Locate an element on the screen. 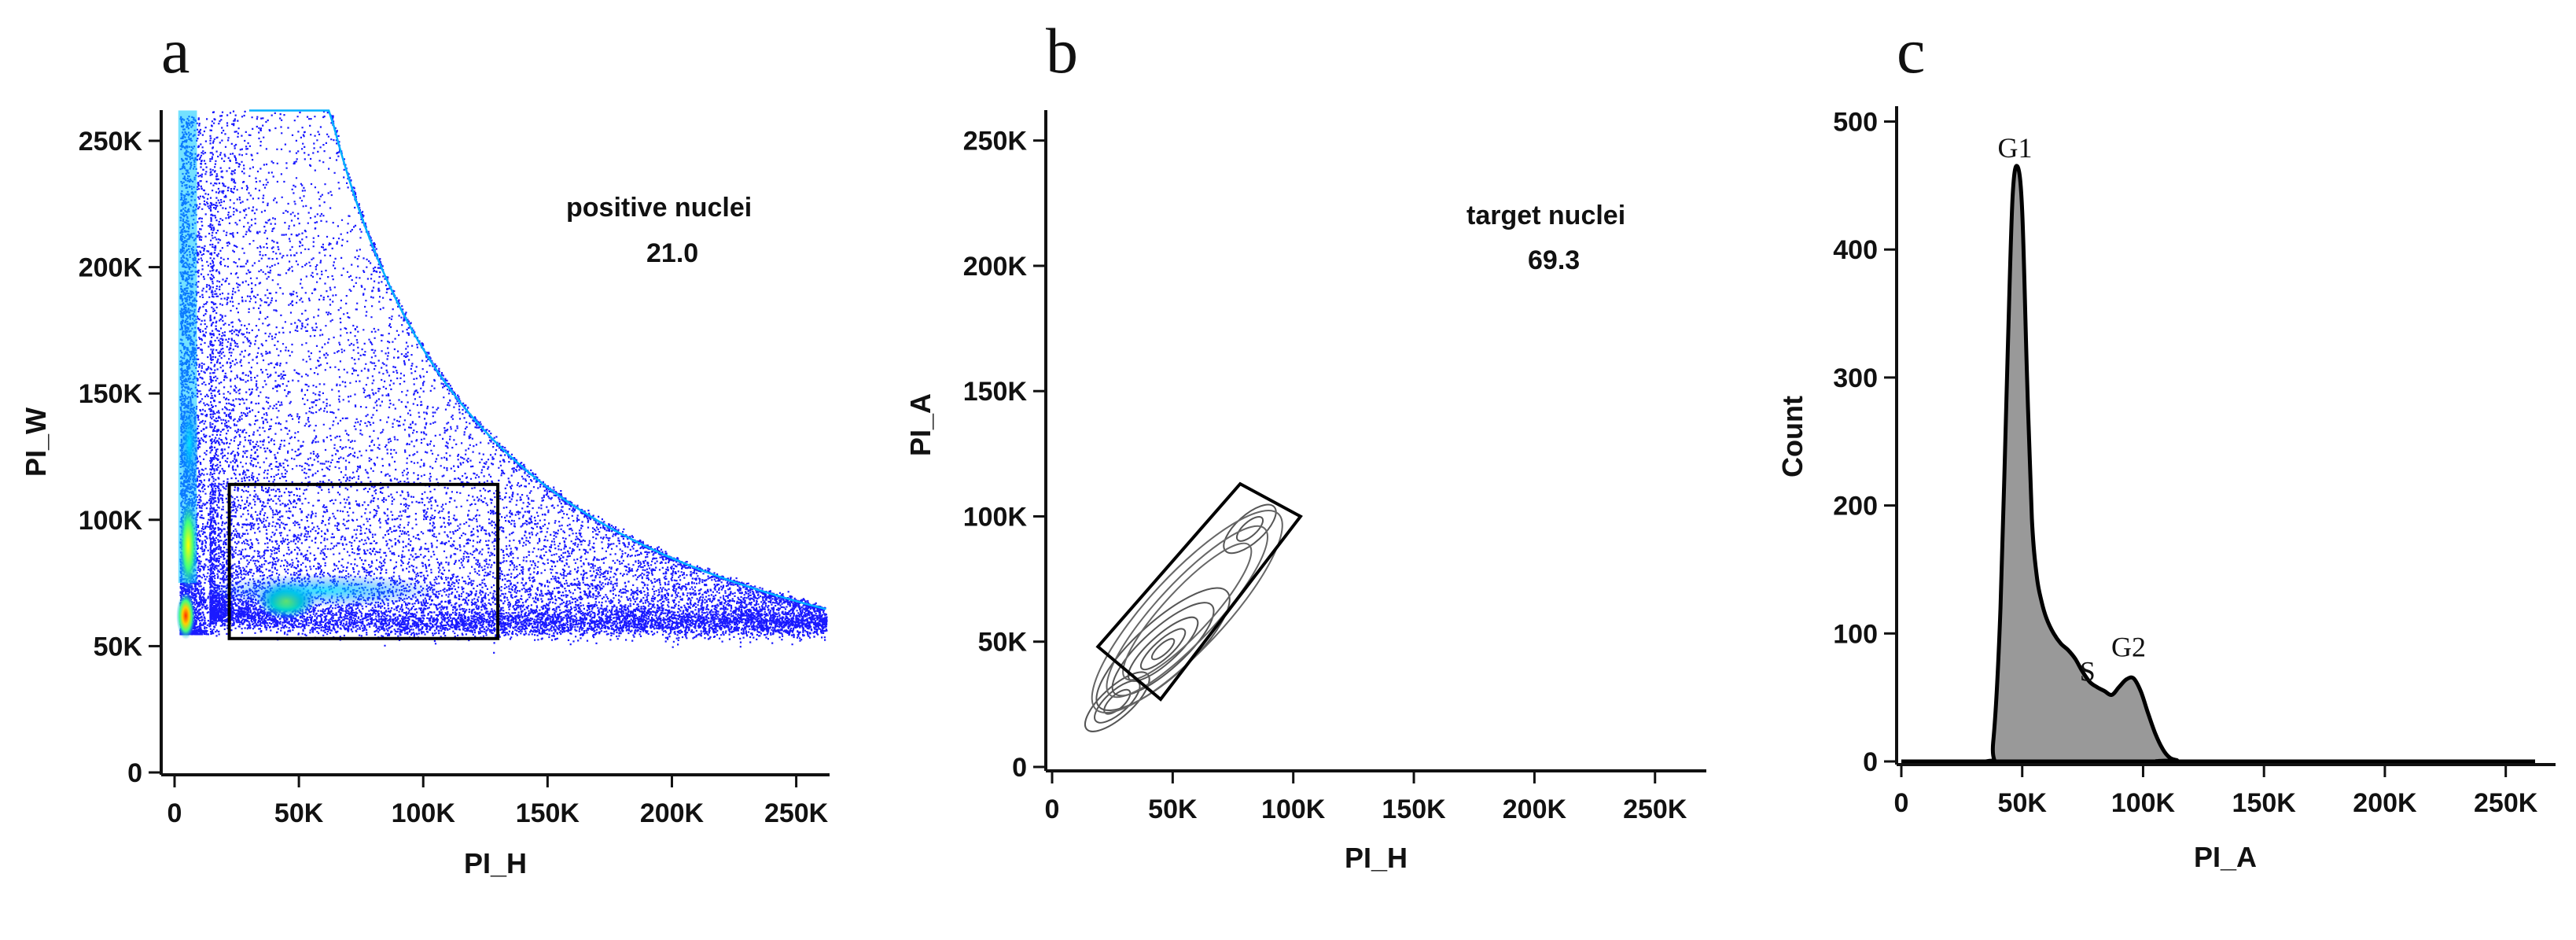 Image resolution: width=2576 pixels, height=940 pixels. panel-c-y-tick-label: 400 is located at coordinates (1856, 250).